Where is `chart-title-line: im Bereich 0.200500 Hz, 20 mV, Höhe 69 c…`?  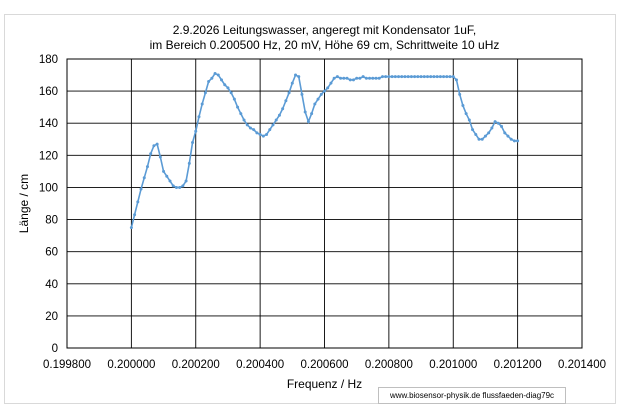
chart-title-line: im Bereich 0.200500 Hz, 20 mV, Höhe 69 c… is located at coordinates (325, 45).